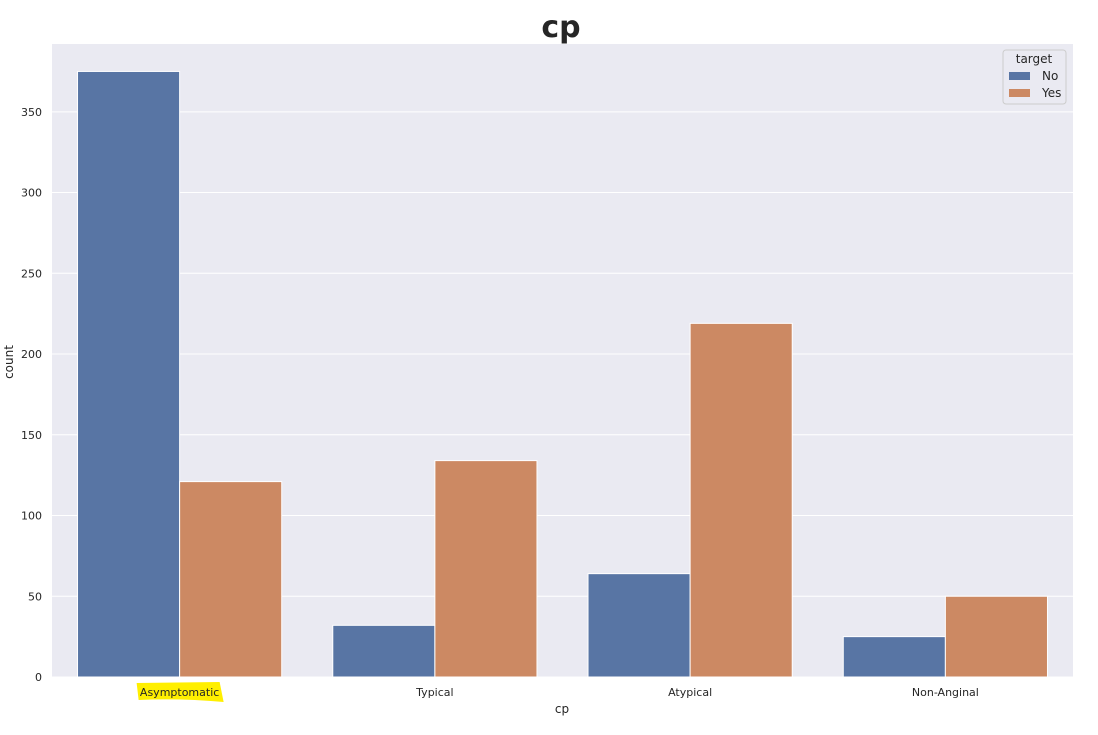  What do you see at coordinates (31, 395) in the screenshot?
I see `y-axis-ticks: 0 50 100 150 200 250 300 350` at bounding box center [31, 395].